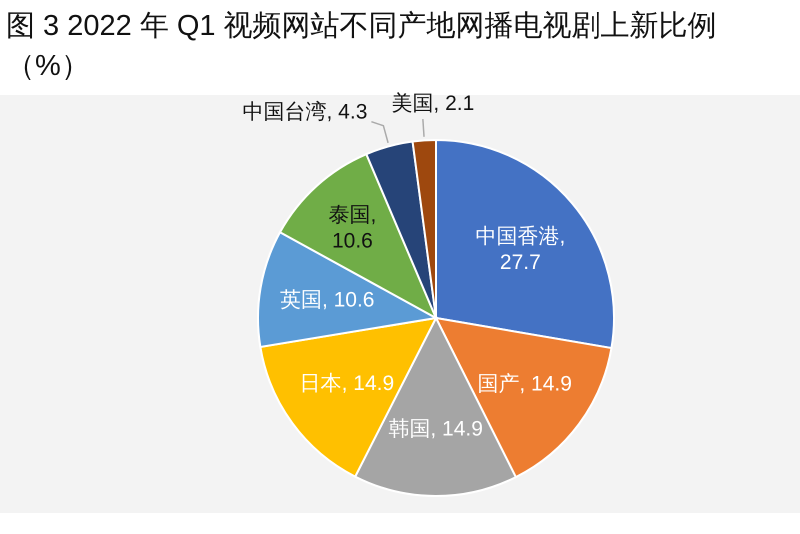 The image size is (800, 534). What do you see at coordinates (305, 112) in the screenshot?
I see `slice-label: 中国台湾, 4.3` at bounding box center [305, 112].